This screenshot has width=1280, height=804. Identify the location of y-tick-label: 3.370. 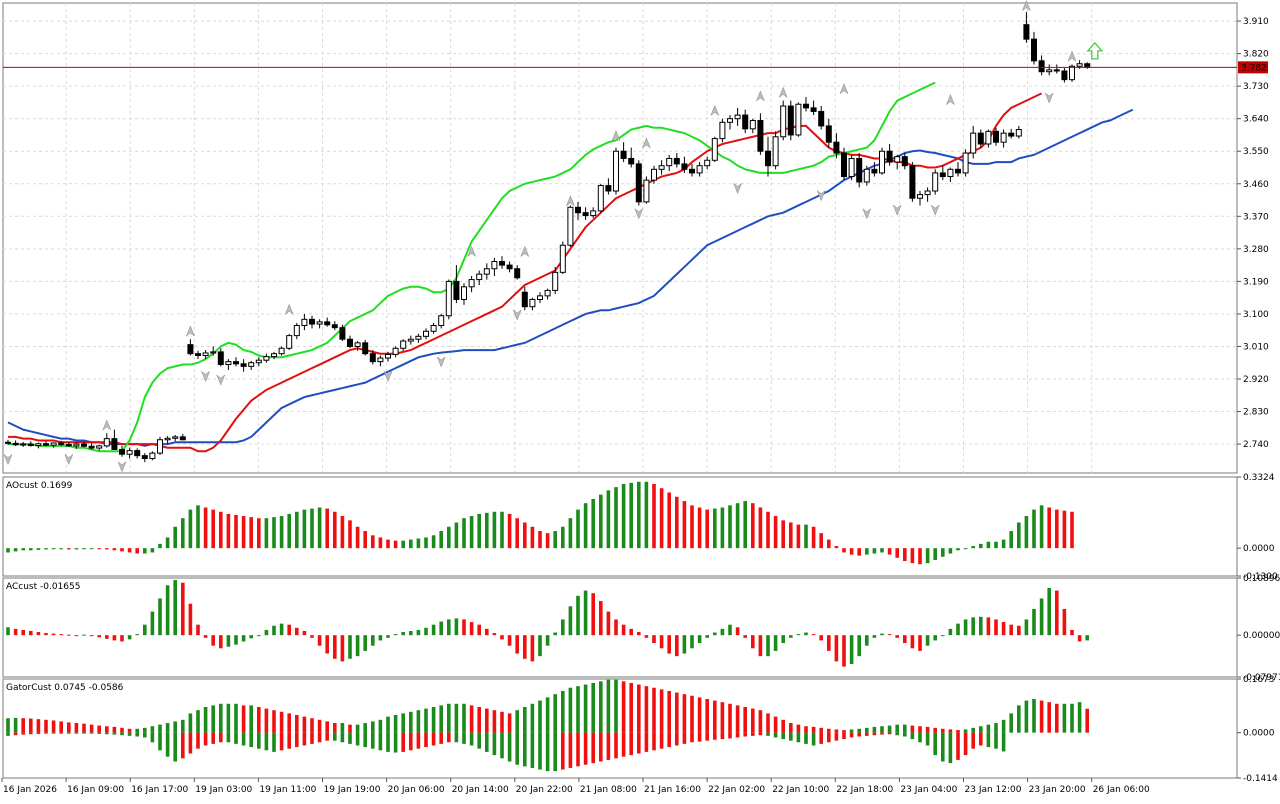
(1256, 217).